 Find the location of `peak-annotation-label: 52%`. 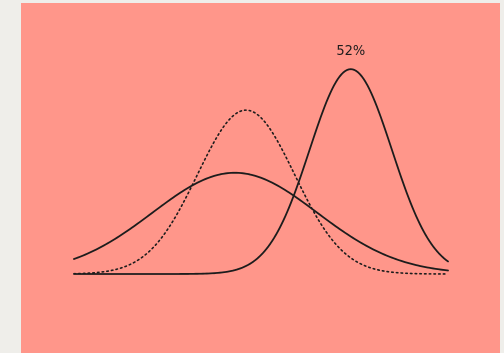

peak-annotation-label: 52% is located at coordinates (350, 51).